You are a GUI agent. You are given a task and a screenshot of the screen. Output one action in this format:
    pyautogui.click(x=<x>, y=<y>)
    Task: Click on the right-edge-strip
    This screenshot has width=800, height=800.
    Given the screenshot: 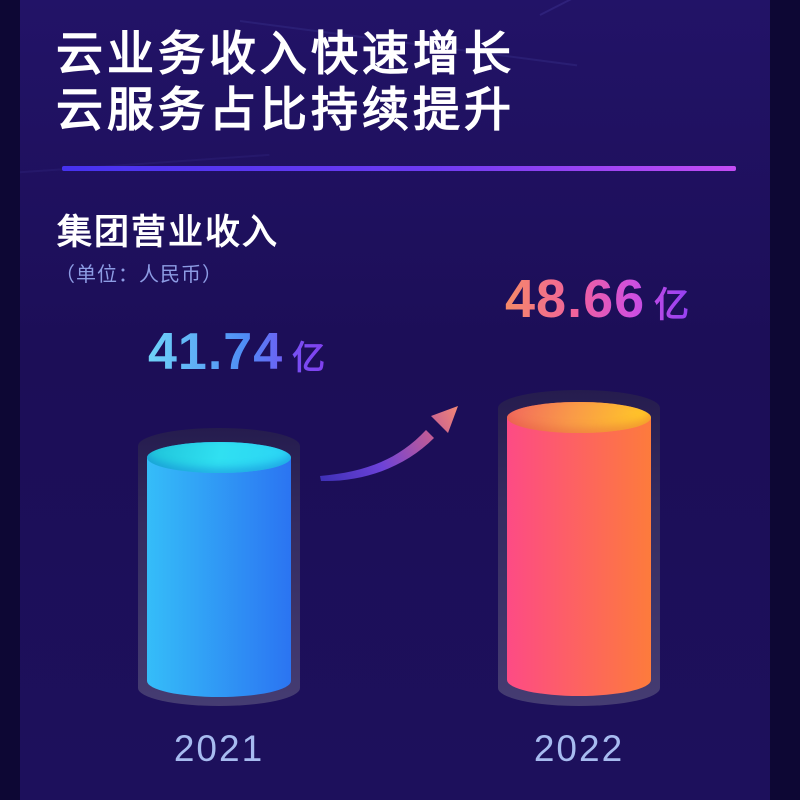 What is the action you would take?
    pyautogui.click(x=785, y=400)
    